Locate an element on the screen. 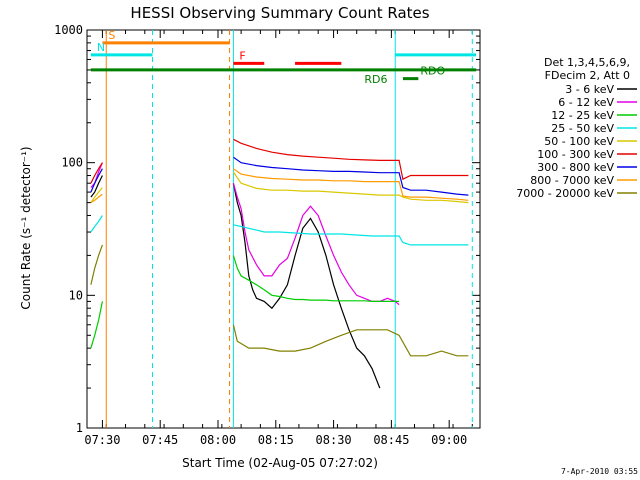 Image resolution: width=640 pixels, height=480 pixels. x-tick-label: 08:15 is located at coordinates (276, 440).